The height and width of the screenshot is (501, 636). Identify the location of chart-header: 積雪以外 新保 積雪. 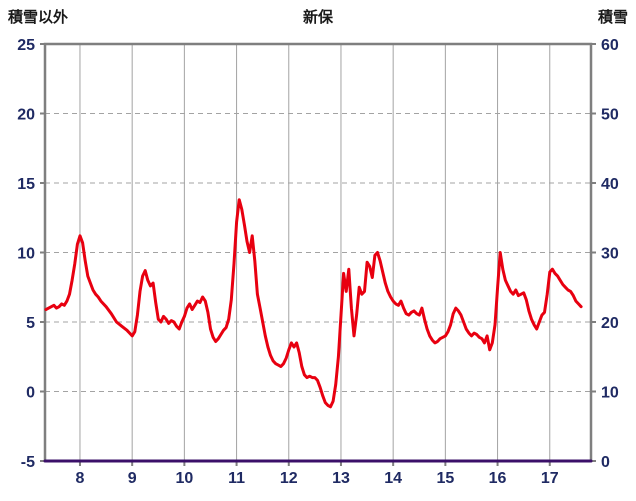
(318, 15).